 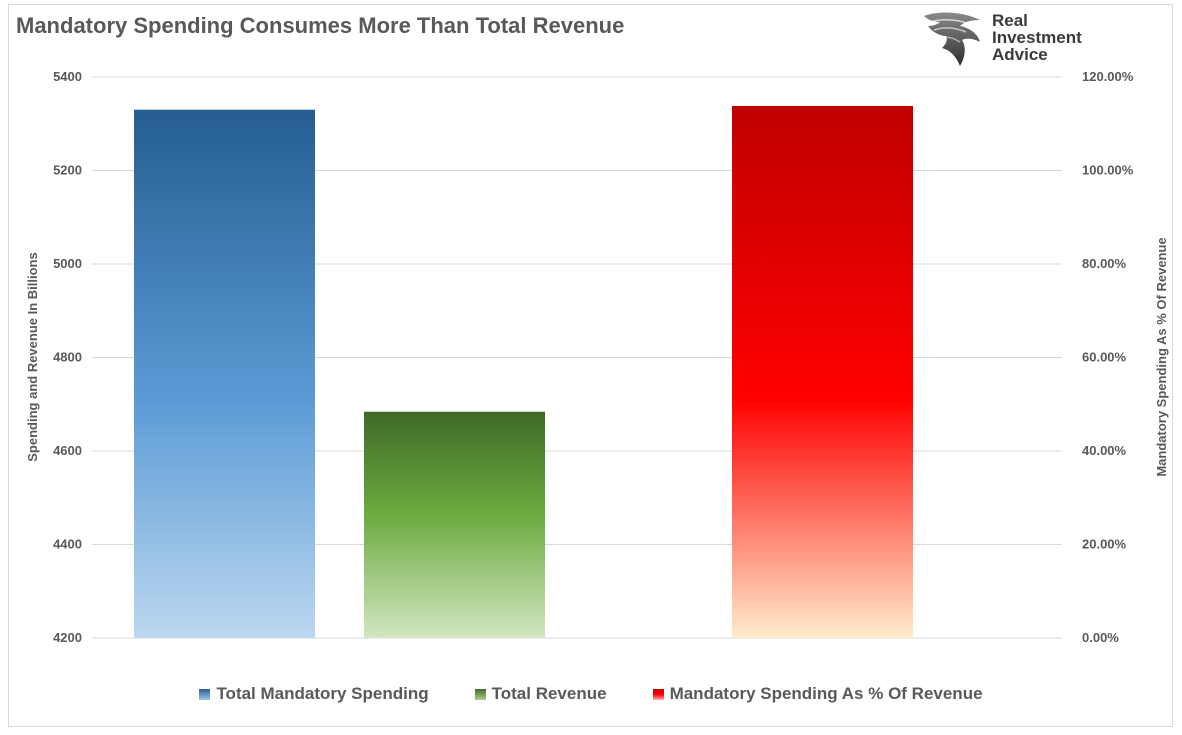 I want to click on right-tick-label: 0.00%, so click(x=1100, y=637).